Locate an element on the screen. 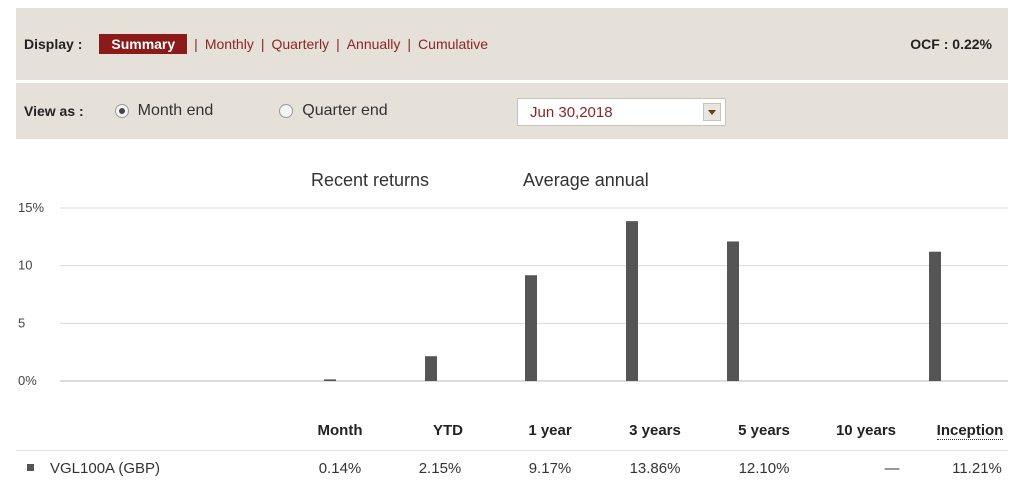 This screenshot has height=495, width=1024. y-tick-label: 0% is located at coordinates (27, 380).